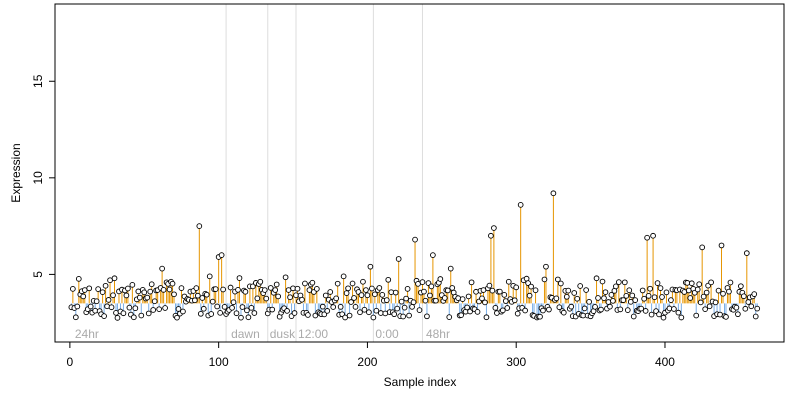  I want to click on y-tick-label-15: 15, so click(38, 81).